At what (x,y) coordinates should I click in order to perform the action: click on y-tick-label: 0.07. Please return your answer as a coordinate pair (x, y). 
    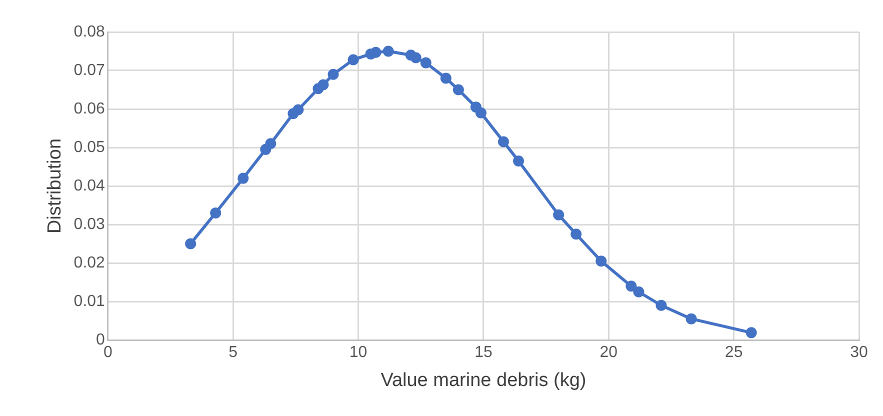
    Looking at the image, I should click on (90, 70).